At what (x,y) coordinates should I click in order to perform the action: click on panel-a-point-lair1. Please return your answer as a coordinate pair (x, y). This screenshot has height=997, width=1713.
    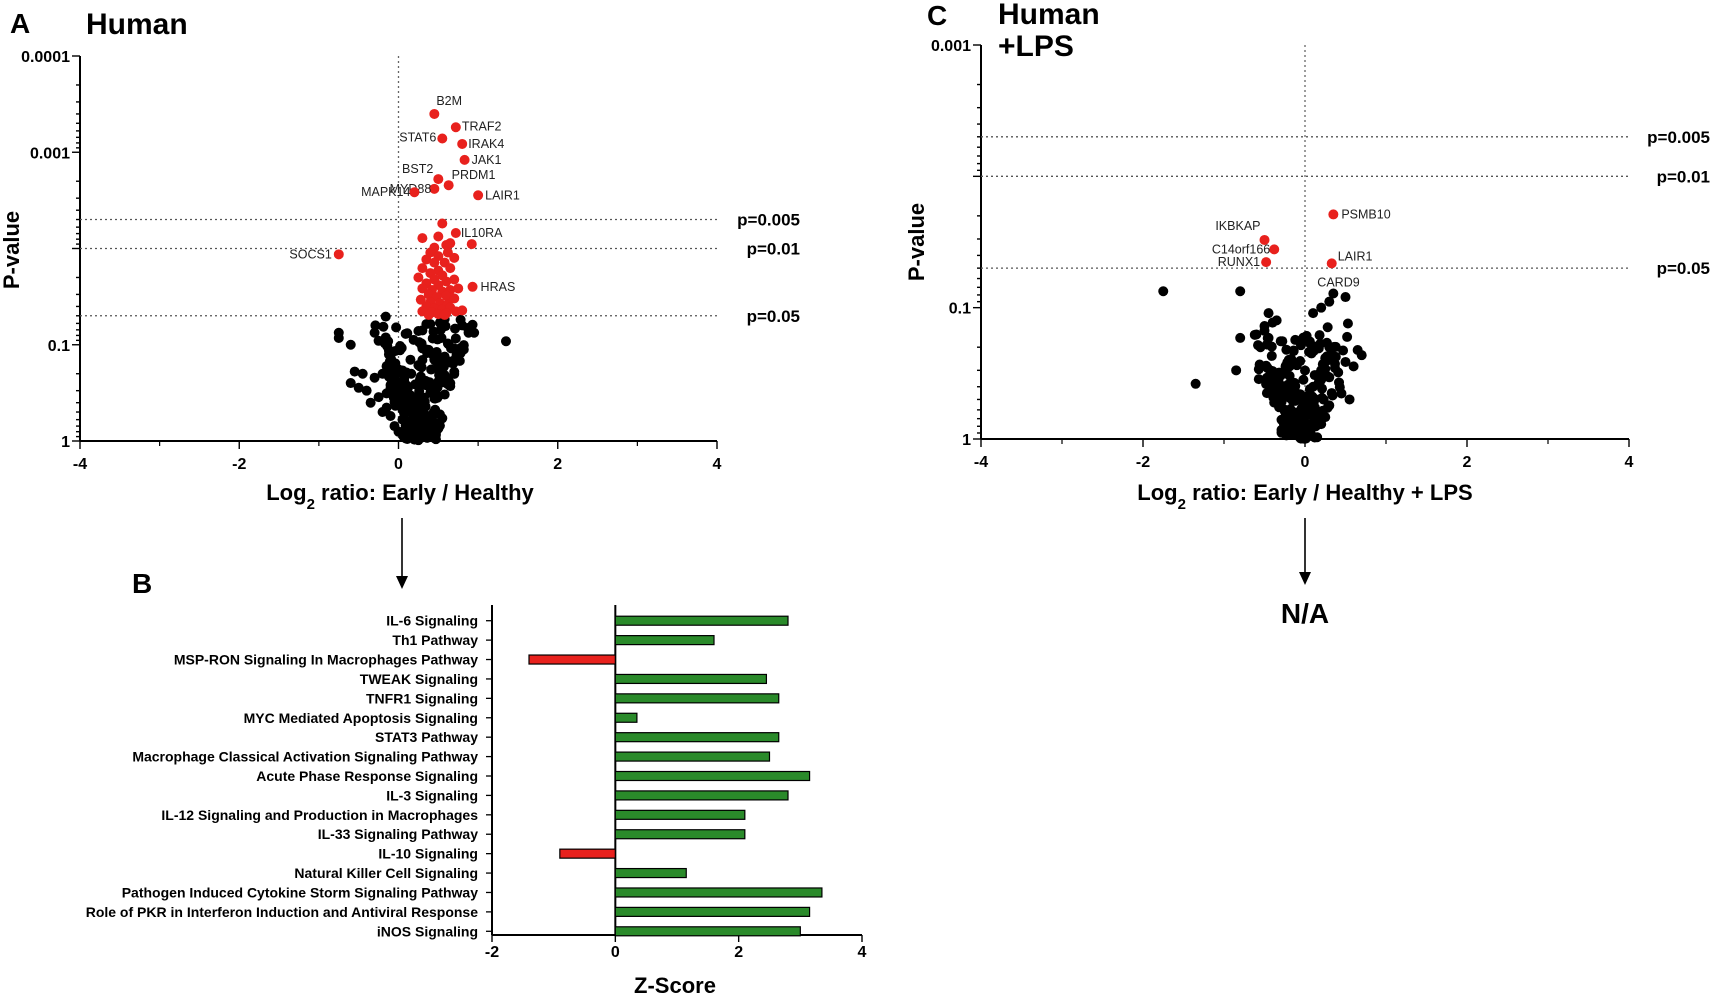
    Looking at the image, I should click on (478, 195).